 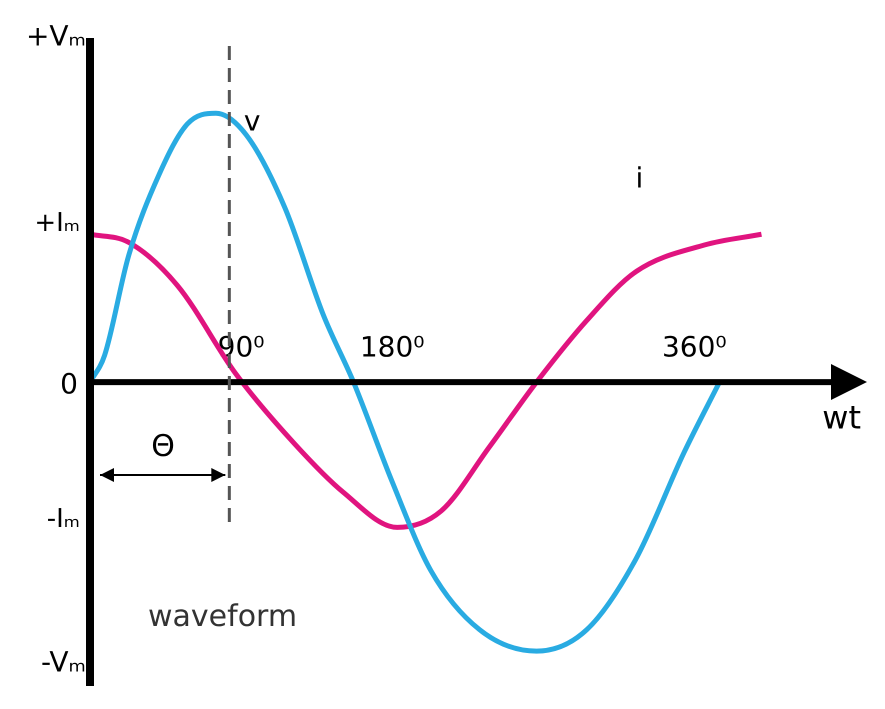 I want to click on text: 0, so click(x=69, y=383).